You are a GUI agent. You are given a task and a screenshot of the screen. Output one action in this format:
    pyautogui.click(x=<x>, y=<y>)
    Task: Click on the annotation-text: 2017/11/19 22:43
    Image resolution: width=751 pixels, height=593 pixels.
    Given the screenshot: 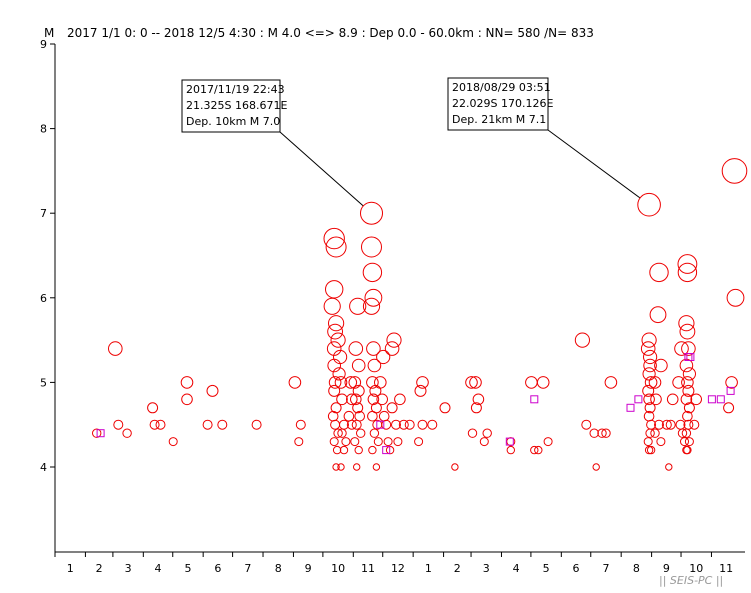 What is the action you would take?
    pyautogui.click(x=235, y=89)
    